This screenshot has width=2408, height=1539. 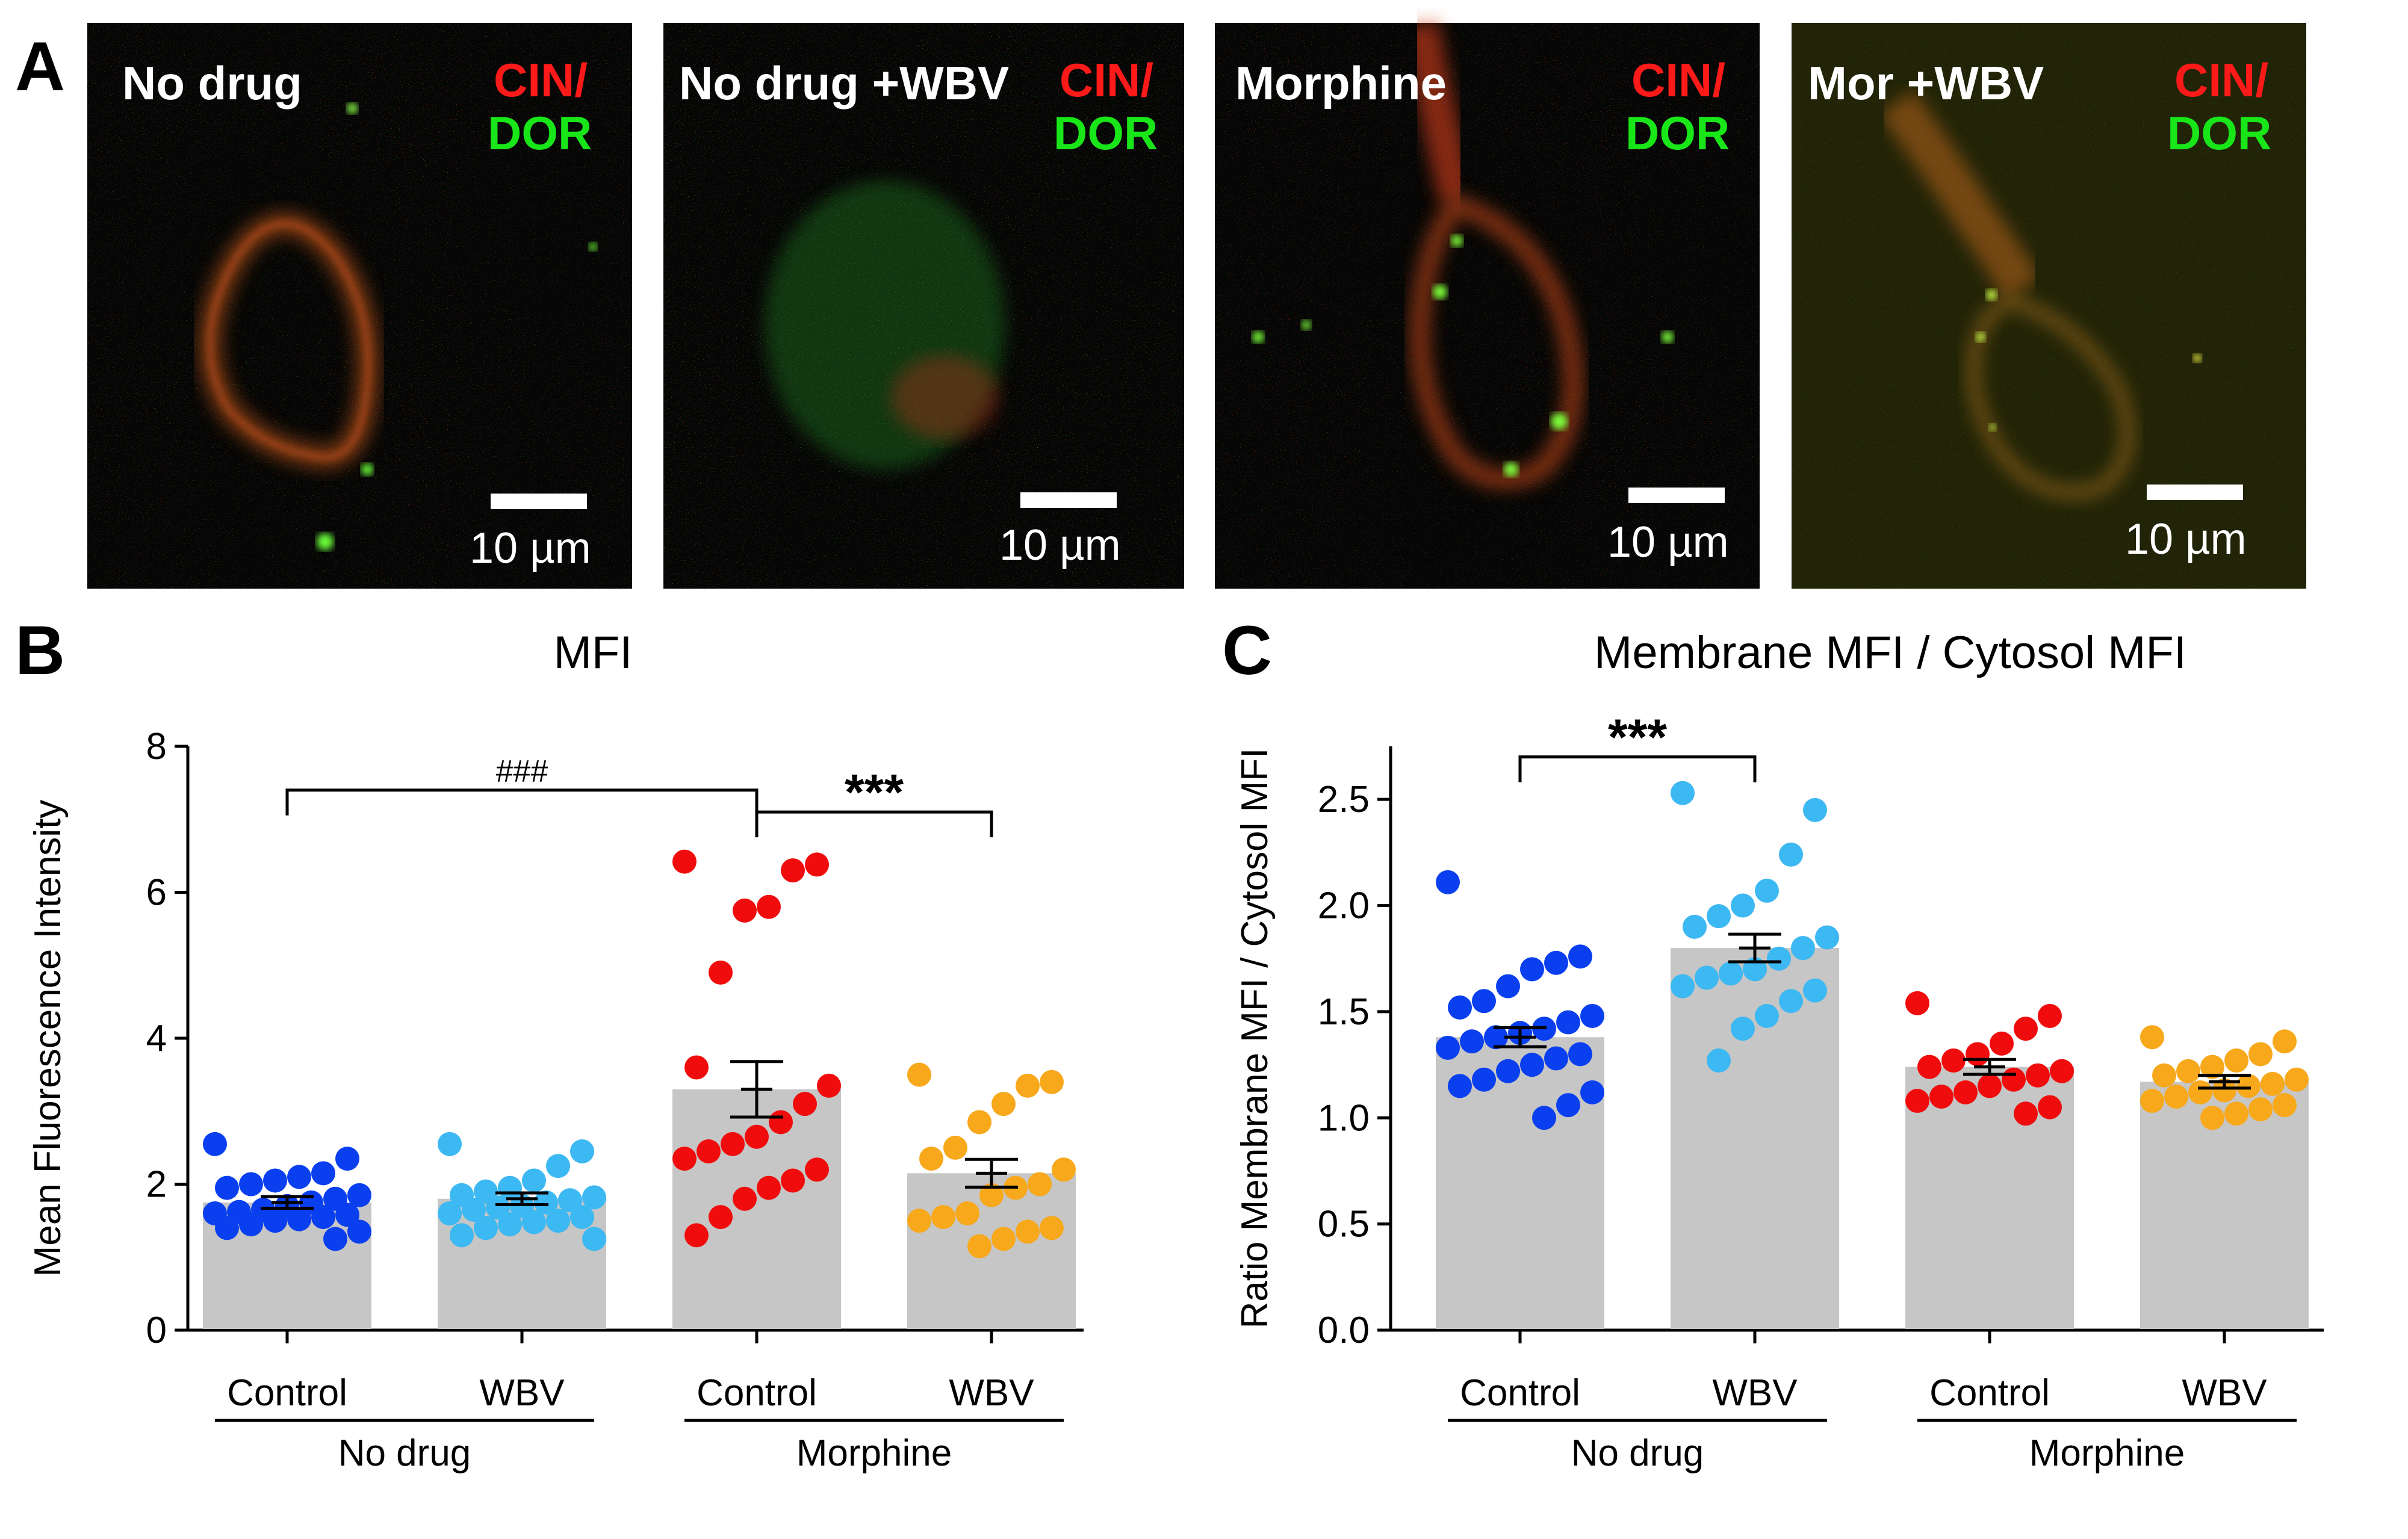 What do you see at coordinates (1637, 1453) in the screenshot?
I see `chart-c-group-label: No drug` at bounding box center [1637, 1453].